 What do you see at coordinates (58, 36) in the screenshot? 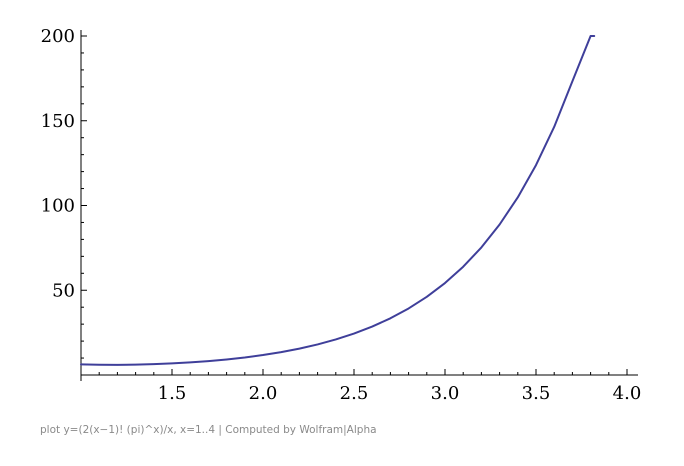
I see `y-tick-label: 200` at bounding box center [58, 36].